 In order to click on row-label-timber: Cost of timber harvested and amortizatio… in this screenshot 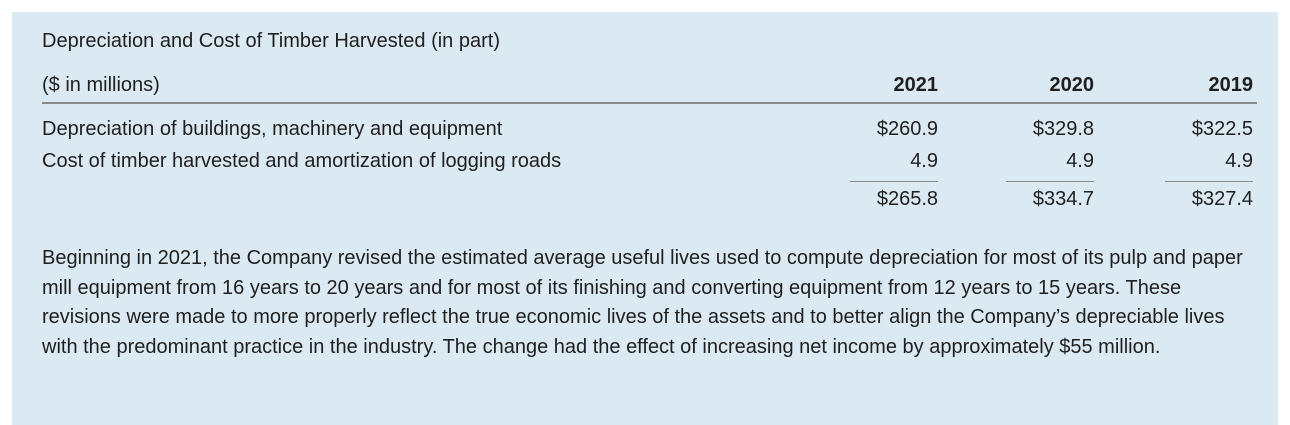, I will do `click(302, 161)`.